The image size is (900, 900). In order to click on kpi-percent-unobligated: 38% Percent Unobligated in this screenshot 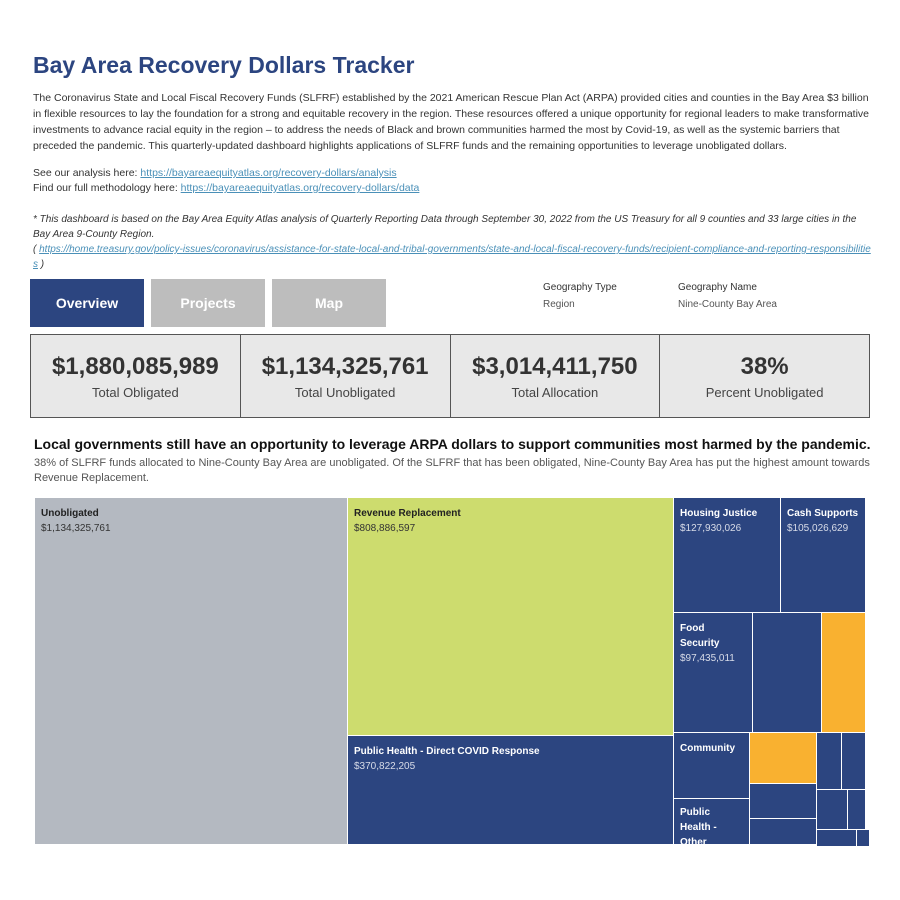, I will do `click(764, 376)`.